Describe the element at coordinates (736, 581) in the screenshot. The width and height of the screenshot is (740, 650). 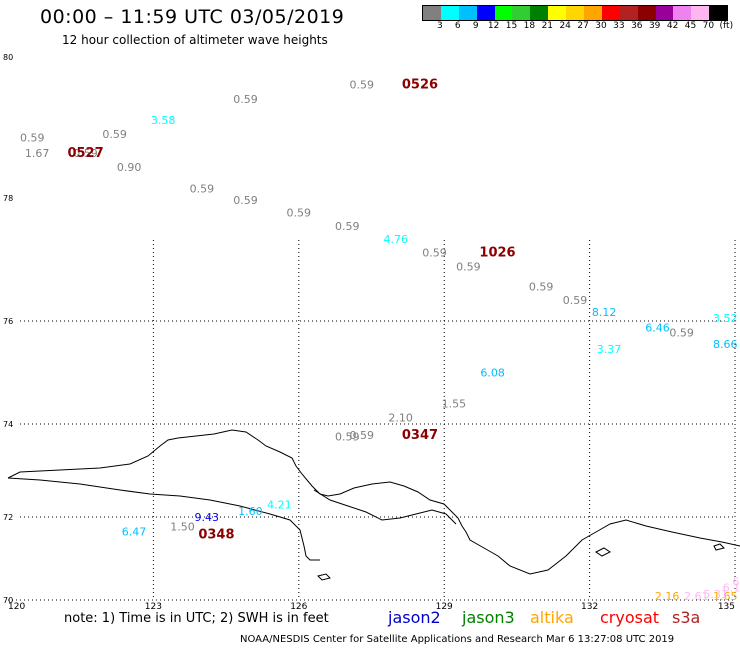
I see `wave-height-label: 6.22` at that location.